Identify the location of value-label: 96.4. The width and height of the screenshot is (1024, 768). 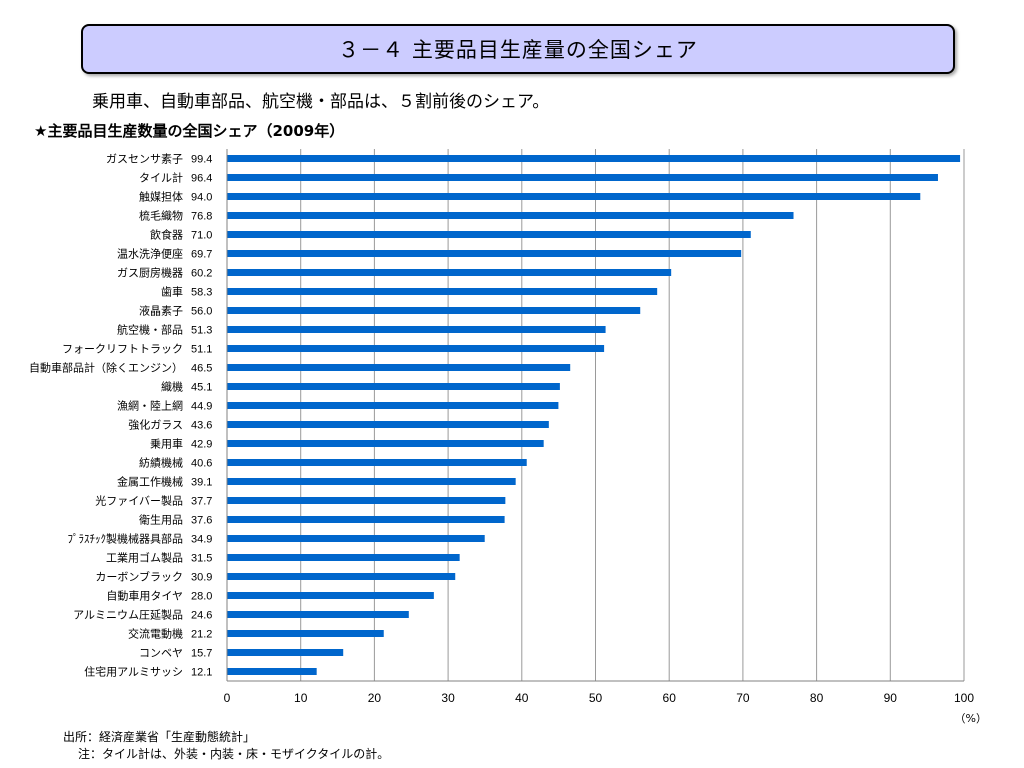
(201, 179).